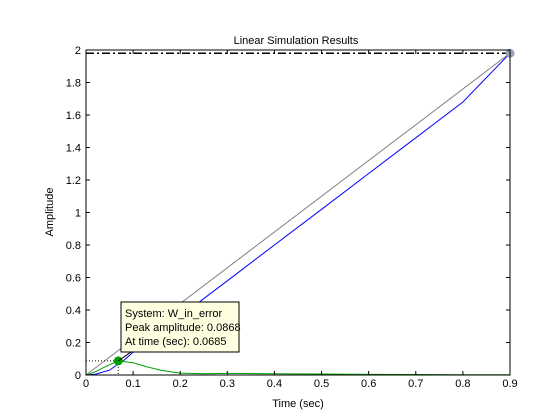 The width and height of the screenshot is (560, 420). I want to click on y-tick-label: 1.6, so click(73, 116).